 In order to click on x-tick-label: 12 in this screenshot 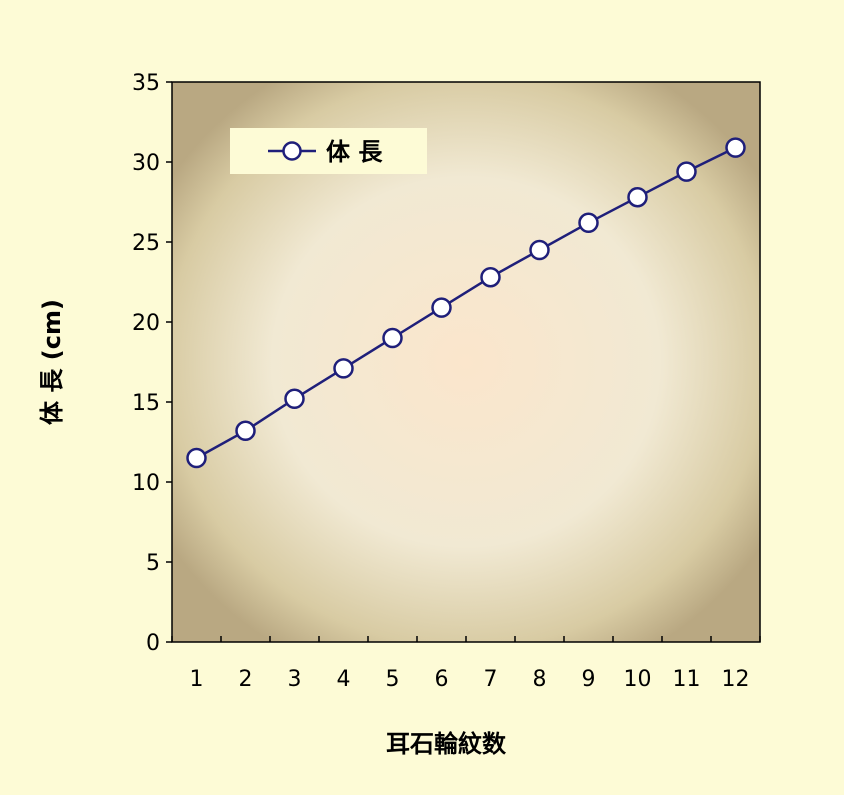, I will do `click(736, 679)`.